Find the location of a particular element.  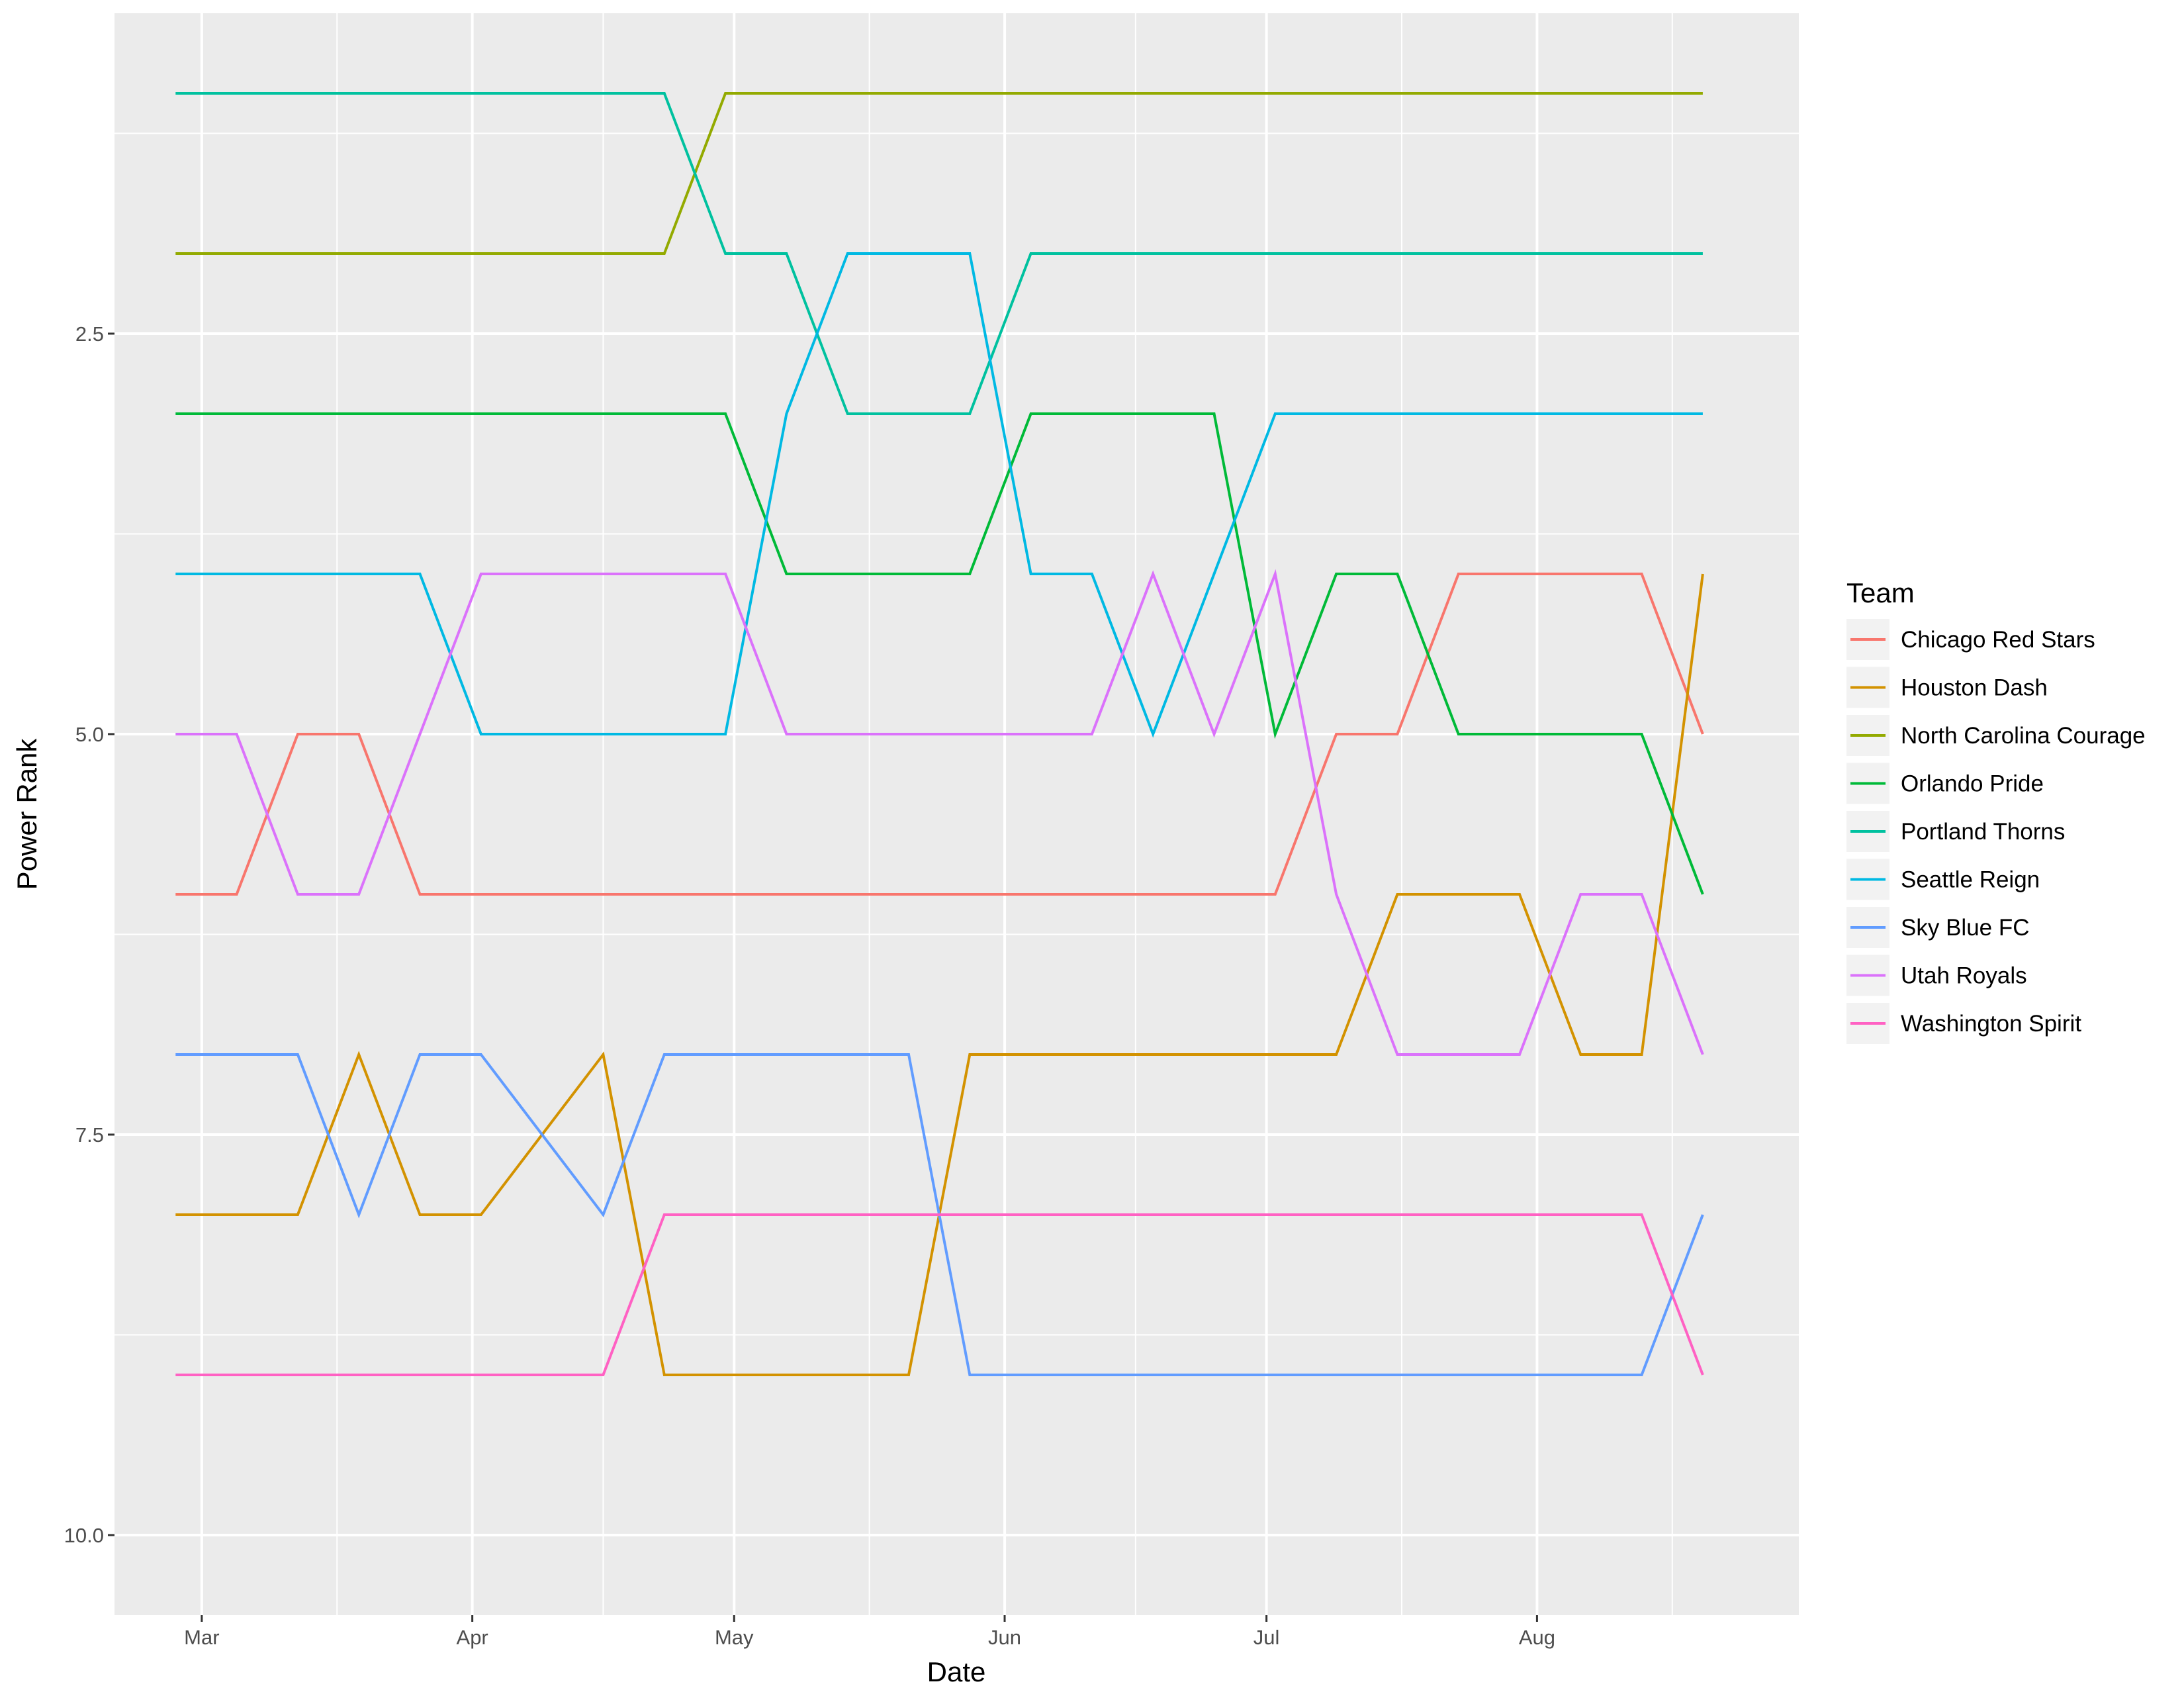

series-line-chicago-red-stars is located at coordinates (940, 734).